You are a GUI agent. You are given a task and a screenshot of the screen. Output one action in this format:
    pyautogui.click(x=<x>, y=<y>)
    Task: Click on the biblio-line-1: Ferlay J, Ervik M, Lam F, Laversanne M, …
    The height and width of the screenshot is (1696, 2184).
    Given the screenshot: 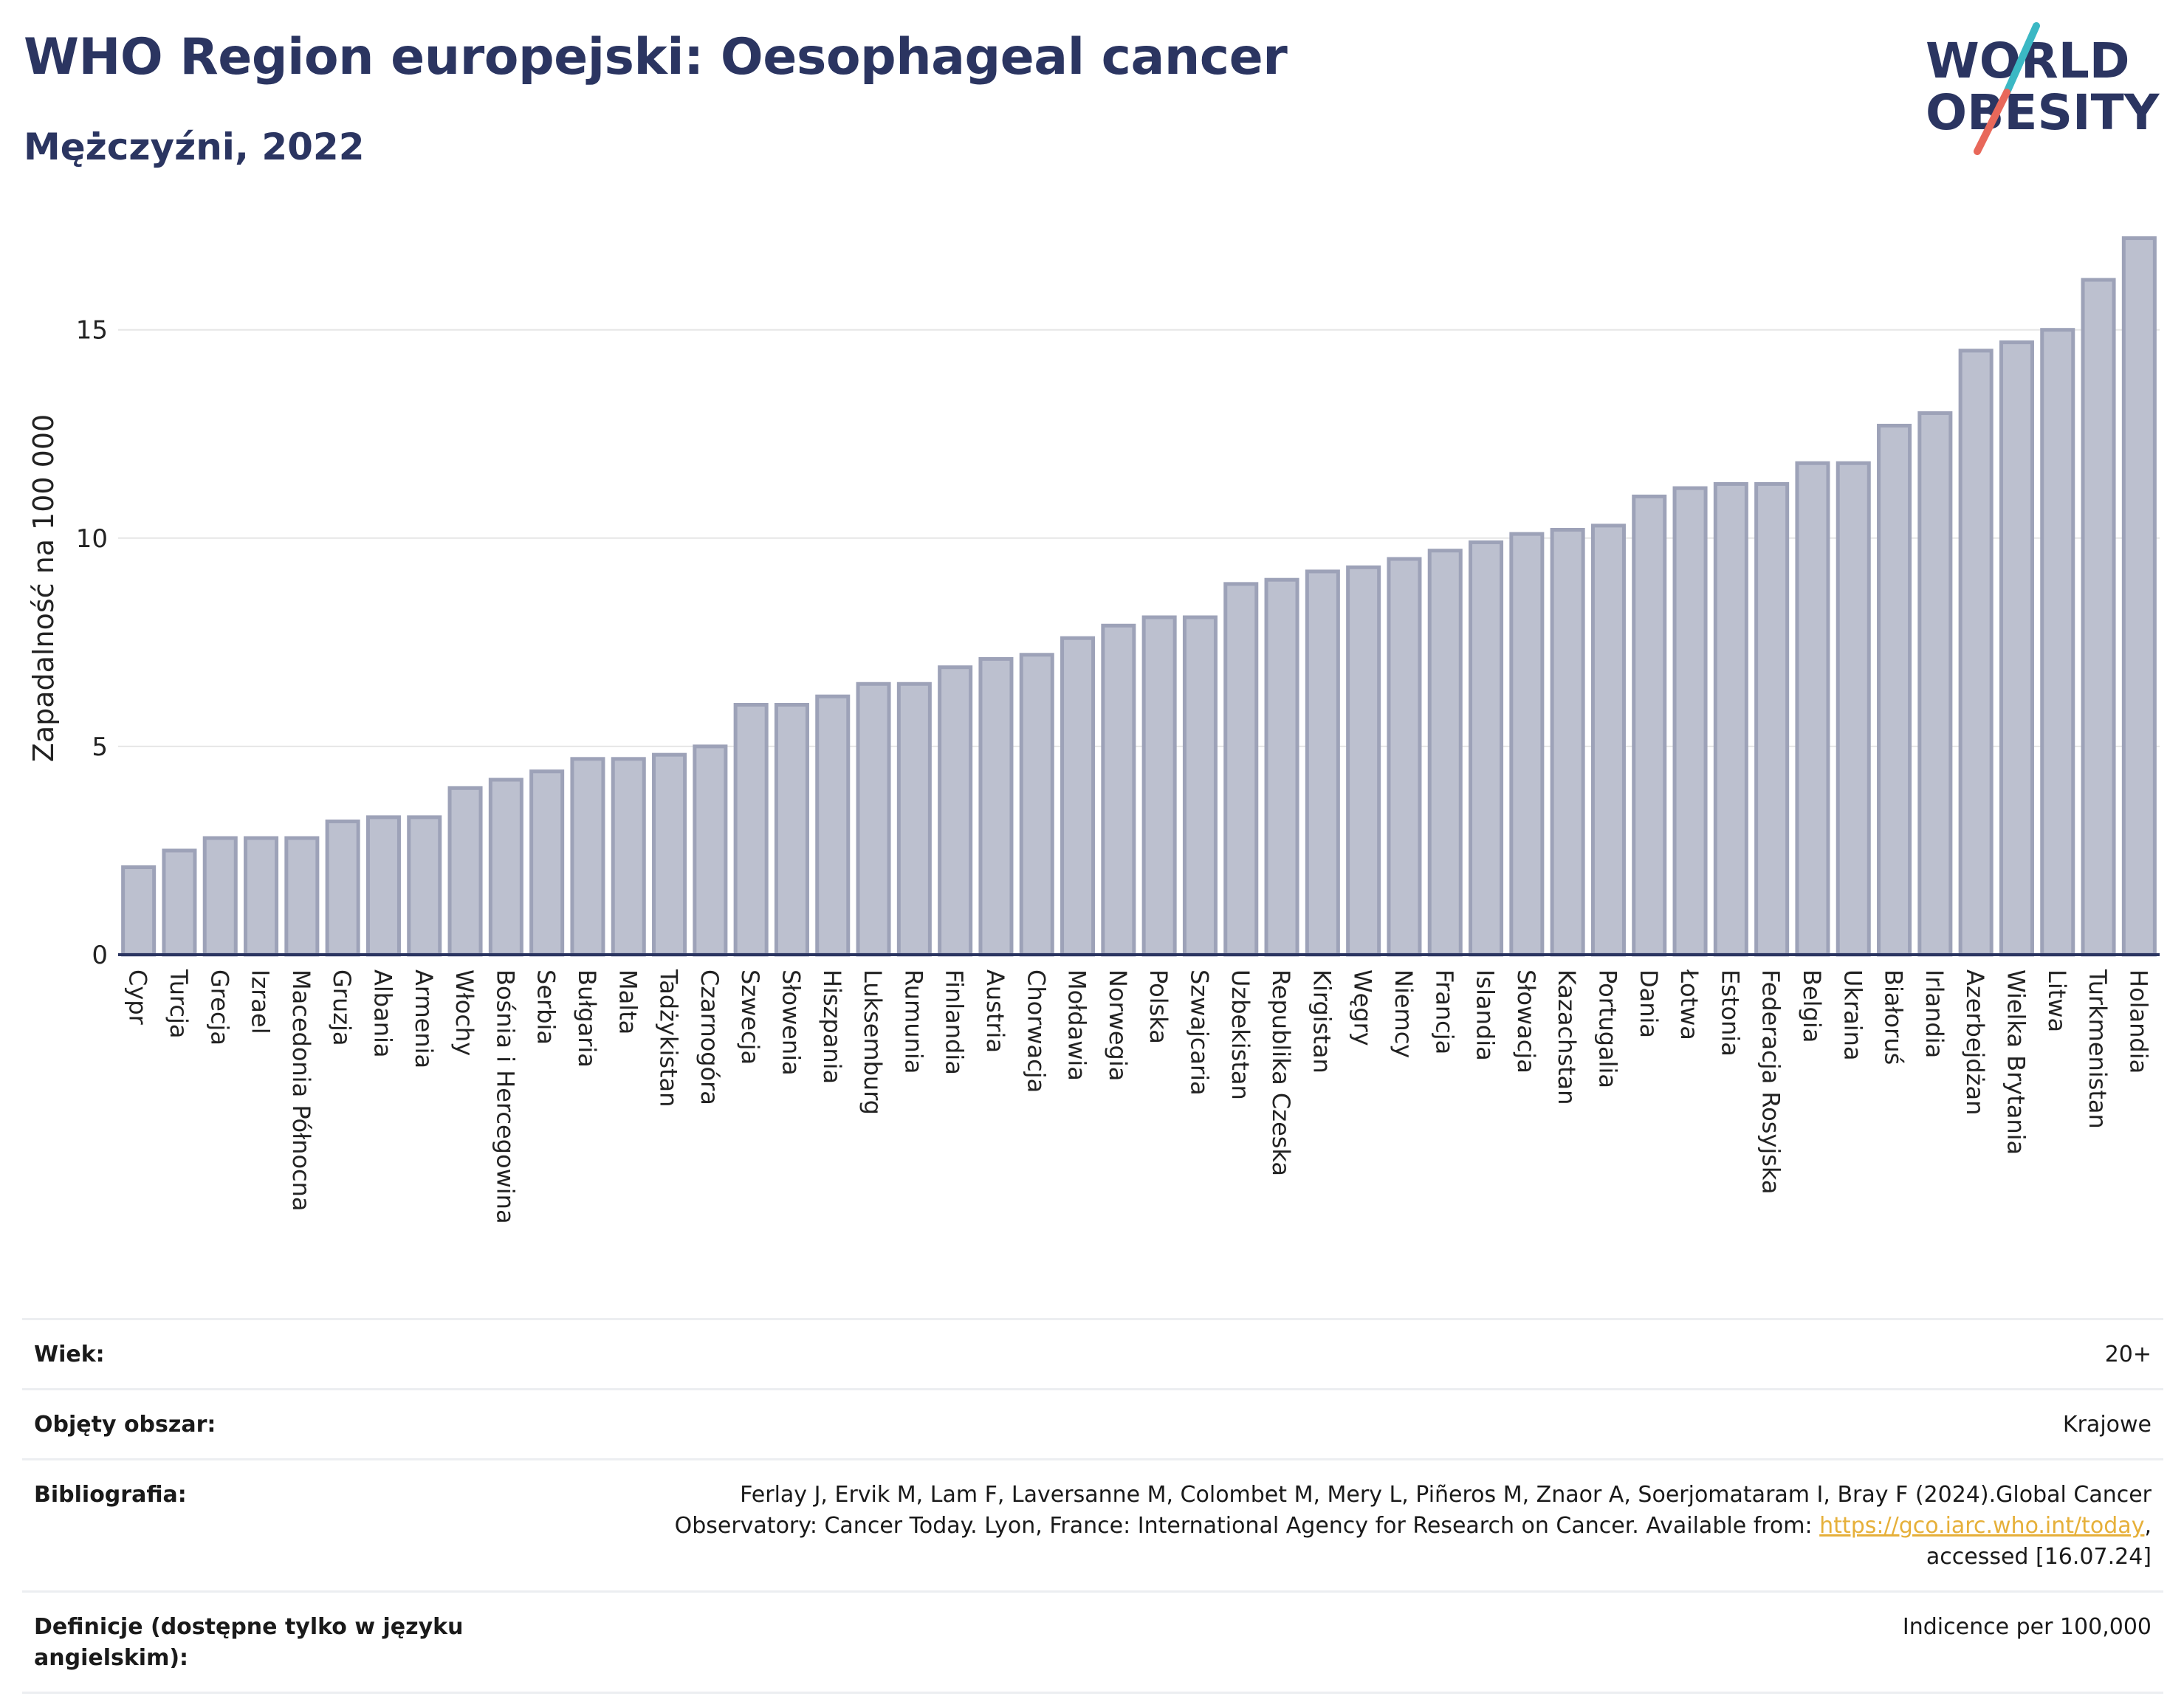 What is the action you would take?
    pyautogui.click(x=1446, y=1495)
    